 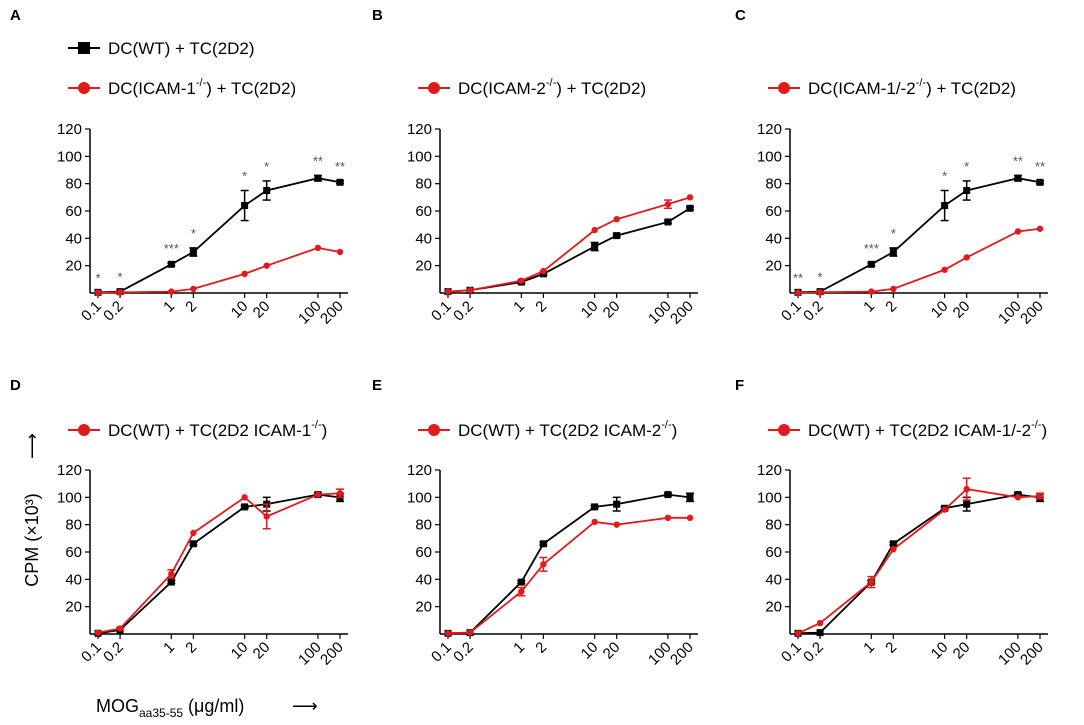 What do you see at coordinates (213, 706) in the screenshot?
I see `x-axis-label-unit: (μg/ml)` at bounding box center [213, 706].